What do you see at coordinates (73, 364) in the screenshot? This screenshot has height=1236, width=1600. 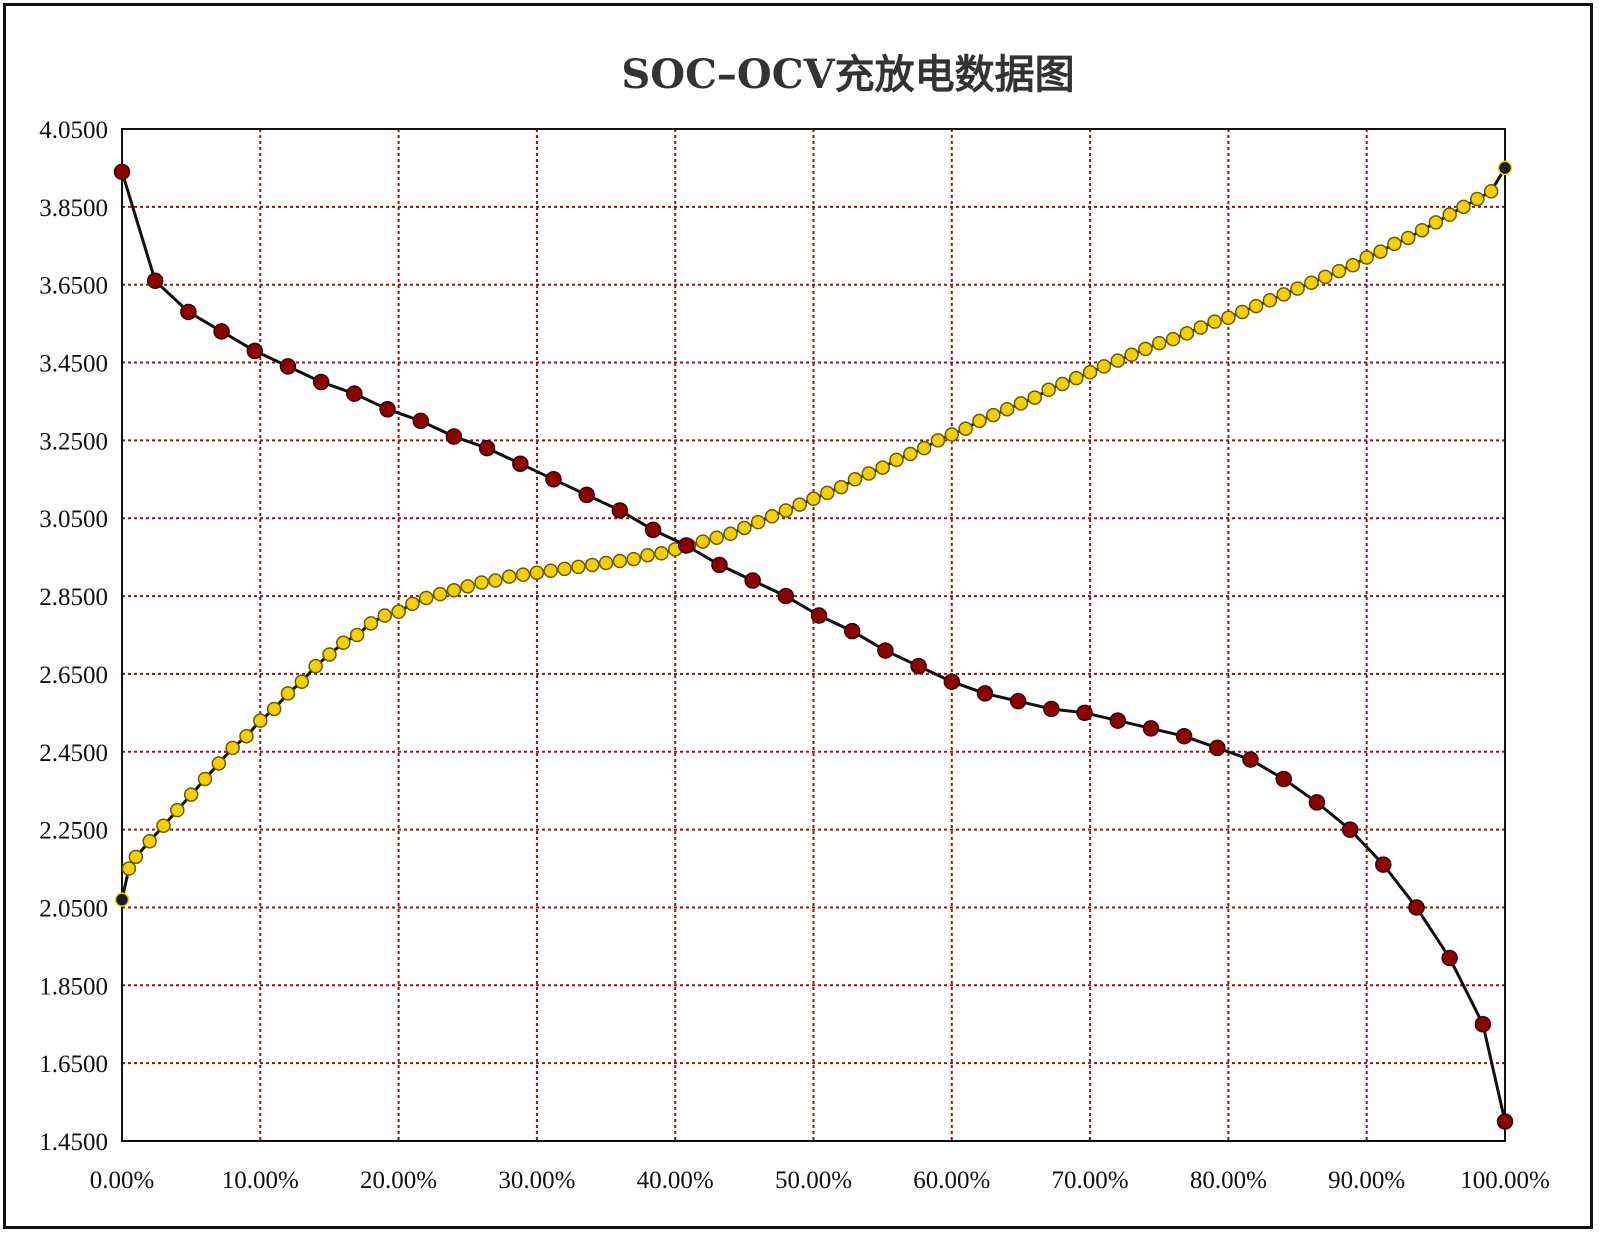 I see `y-tick-label: 3.4500` at bounding box center [73, 364].